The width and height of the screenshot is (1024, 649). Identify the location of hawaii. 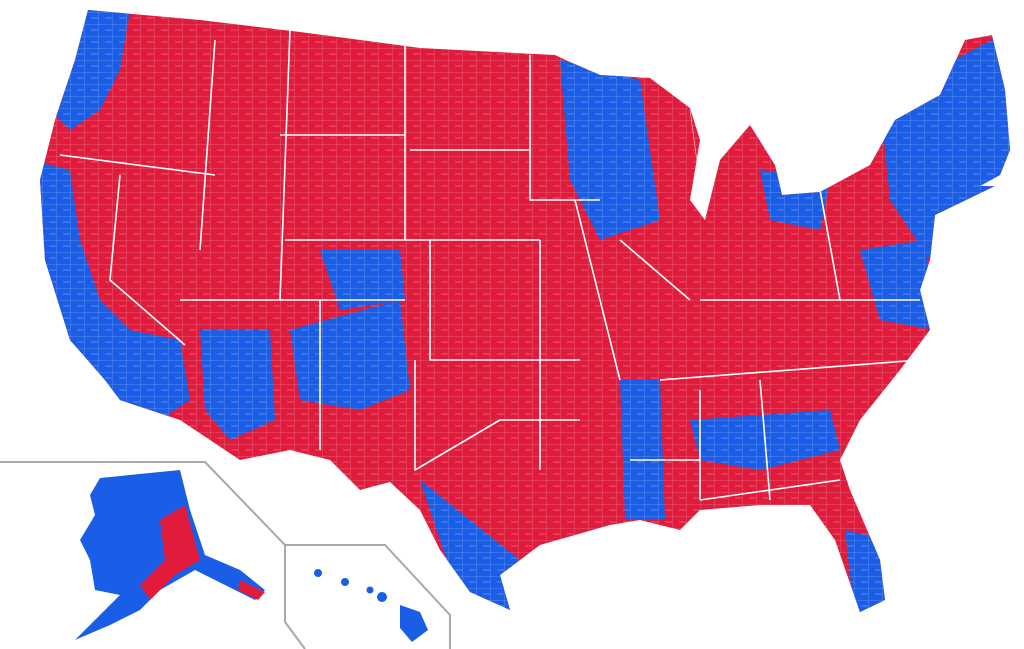
(371, 605).